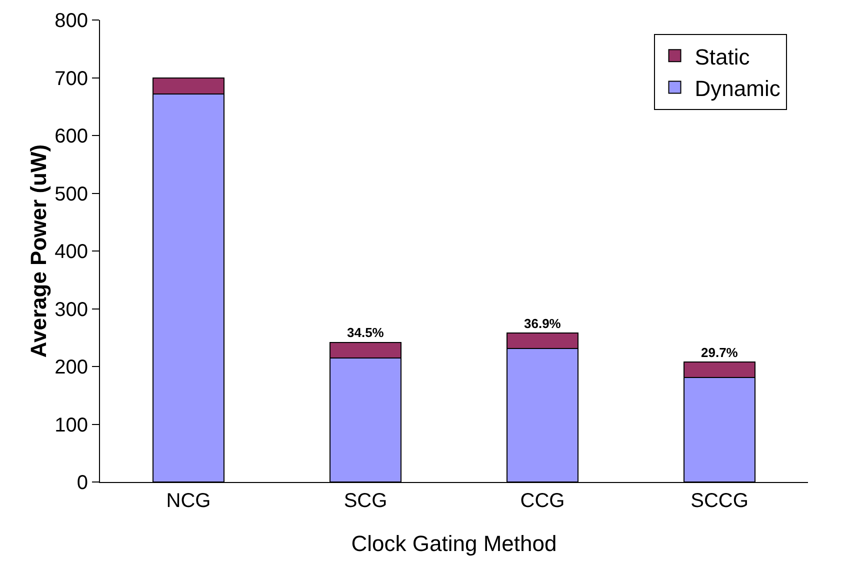 Image resolution: width=848 pixels, height=566 pixels. I want to click on y-tick-label: 100, so click(71, 425).